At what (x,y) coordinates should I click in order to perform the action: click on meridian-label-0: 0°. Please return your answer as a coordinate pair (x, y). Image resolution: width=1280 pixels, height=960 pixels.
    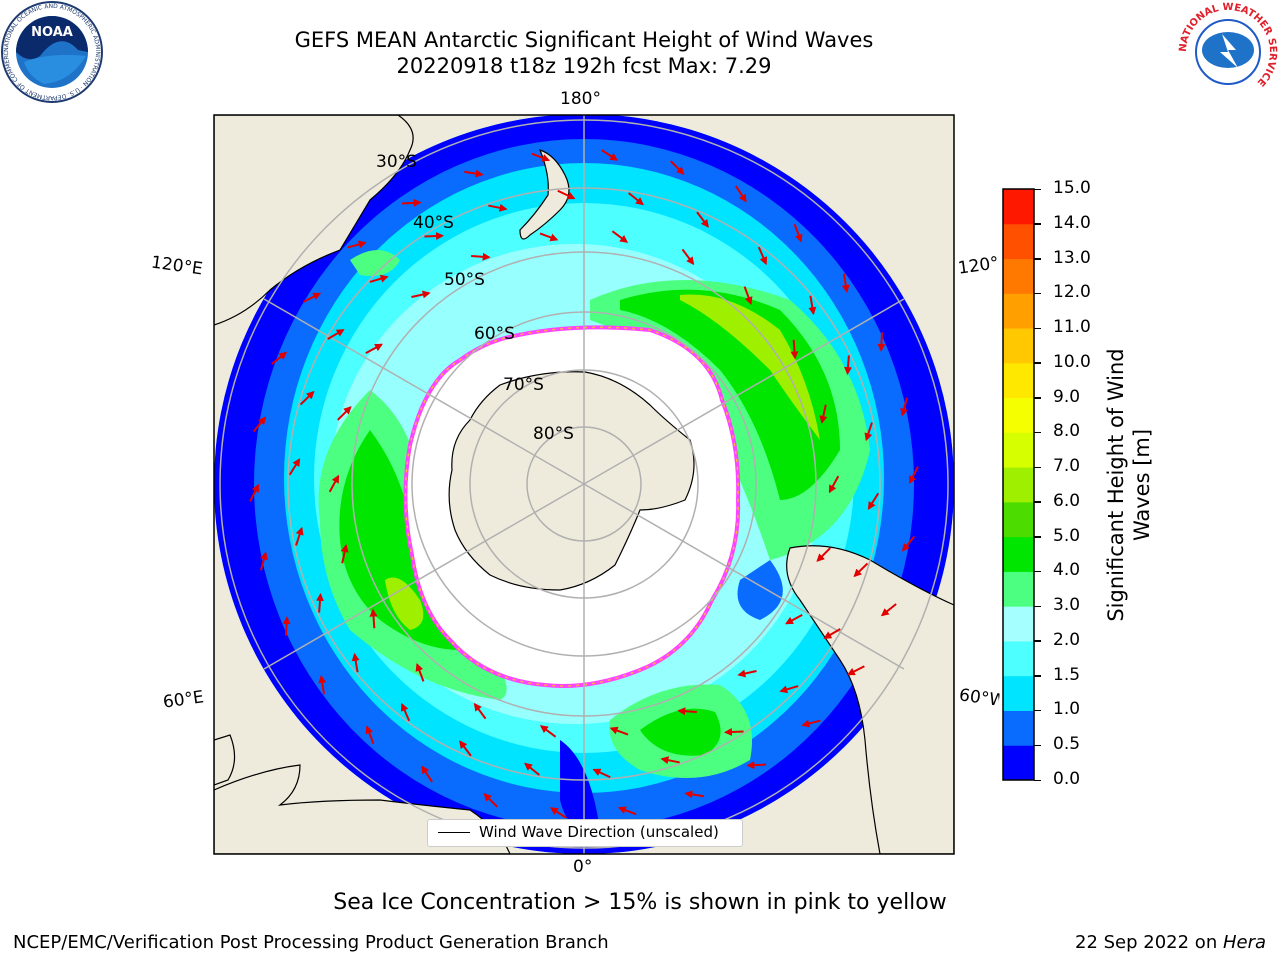
    Looking at the image, I should click on (583, 867).